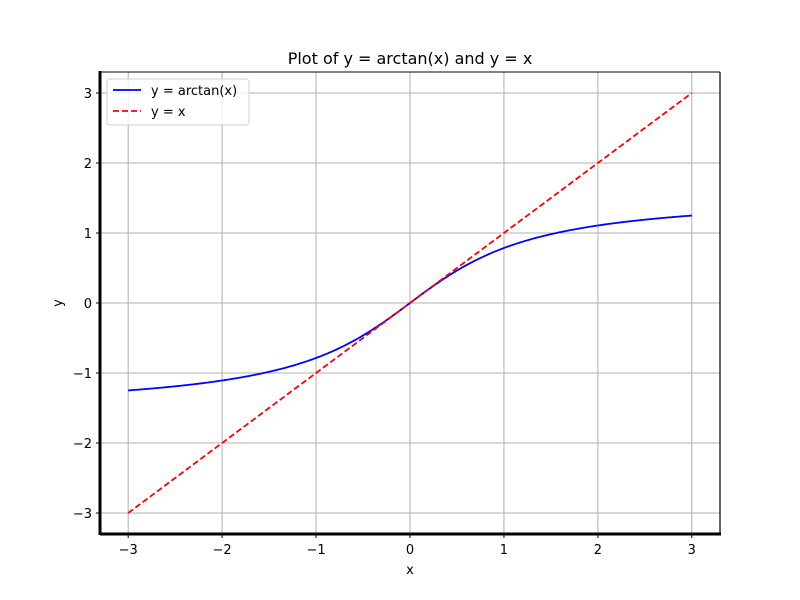 The image size is (800, 600). What do you see at coordinates (82, 444) in the screenshot?
I see `y-tick-label: −2` at bounding box center [82, 444].